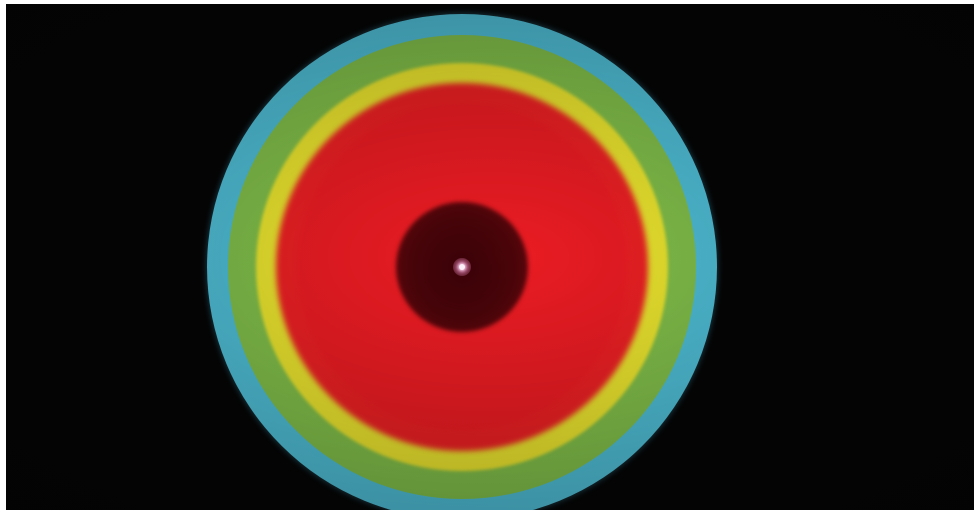  Describe the element at coordinates (462, 267) in the screenshot. I see `center-point` at that location.